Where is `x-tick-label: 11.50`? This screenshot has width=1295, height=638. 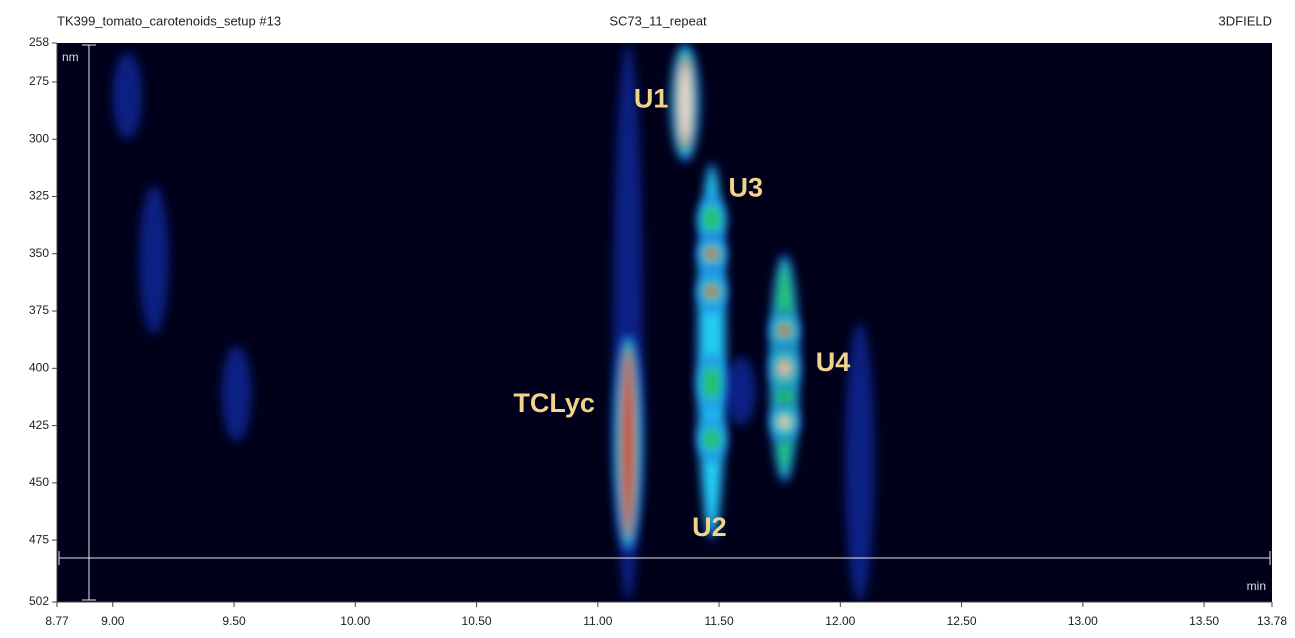 x-tick-label: 11.50 is located at coordinates (718, 621).